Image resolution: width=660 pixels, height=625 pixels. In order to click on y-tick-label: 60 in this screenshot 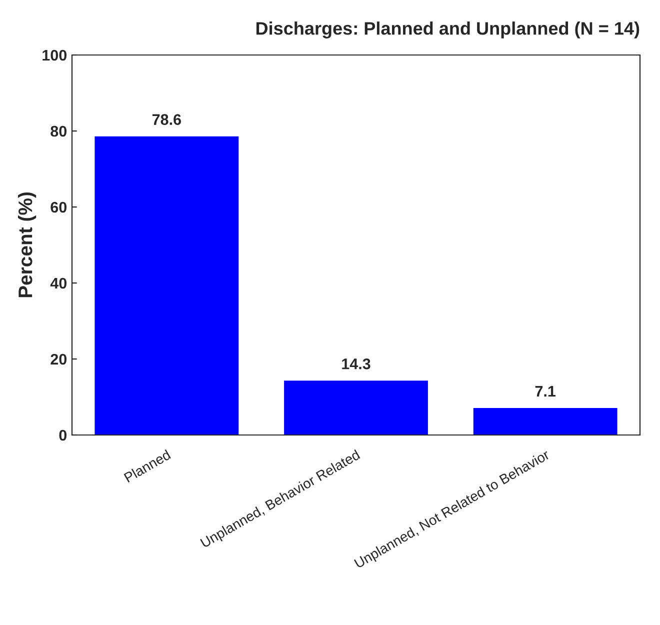, I will do `click(58, 207)`.